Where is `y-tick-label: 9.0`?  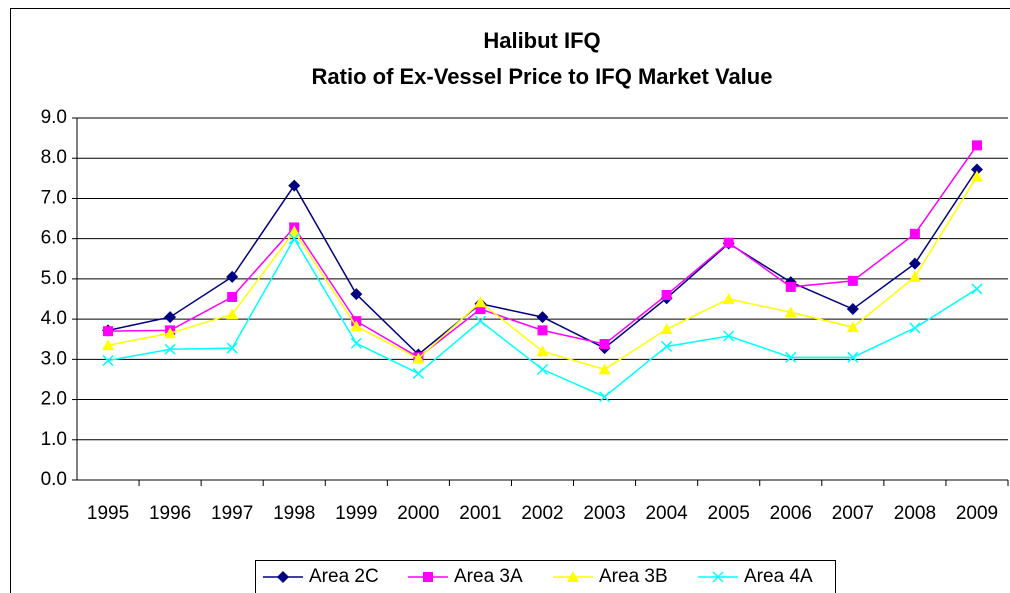 y-tick-label: 9.0 is located at coordinates (54, 117).